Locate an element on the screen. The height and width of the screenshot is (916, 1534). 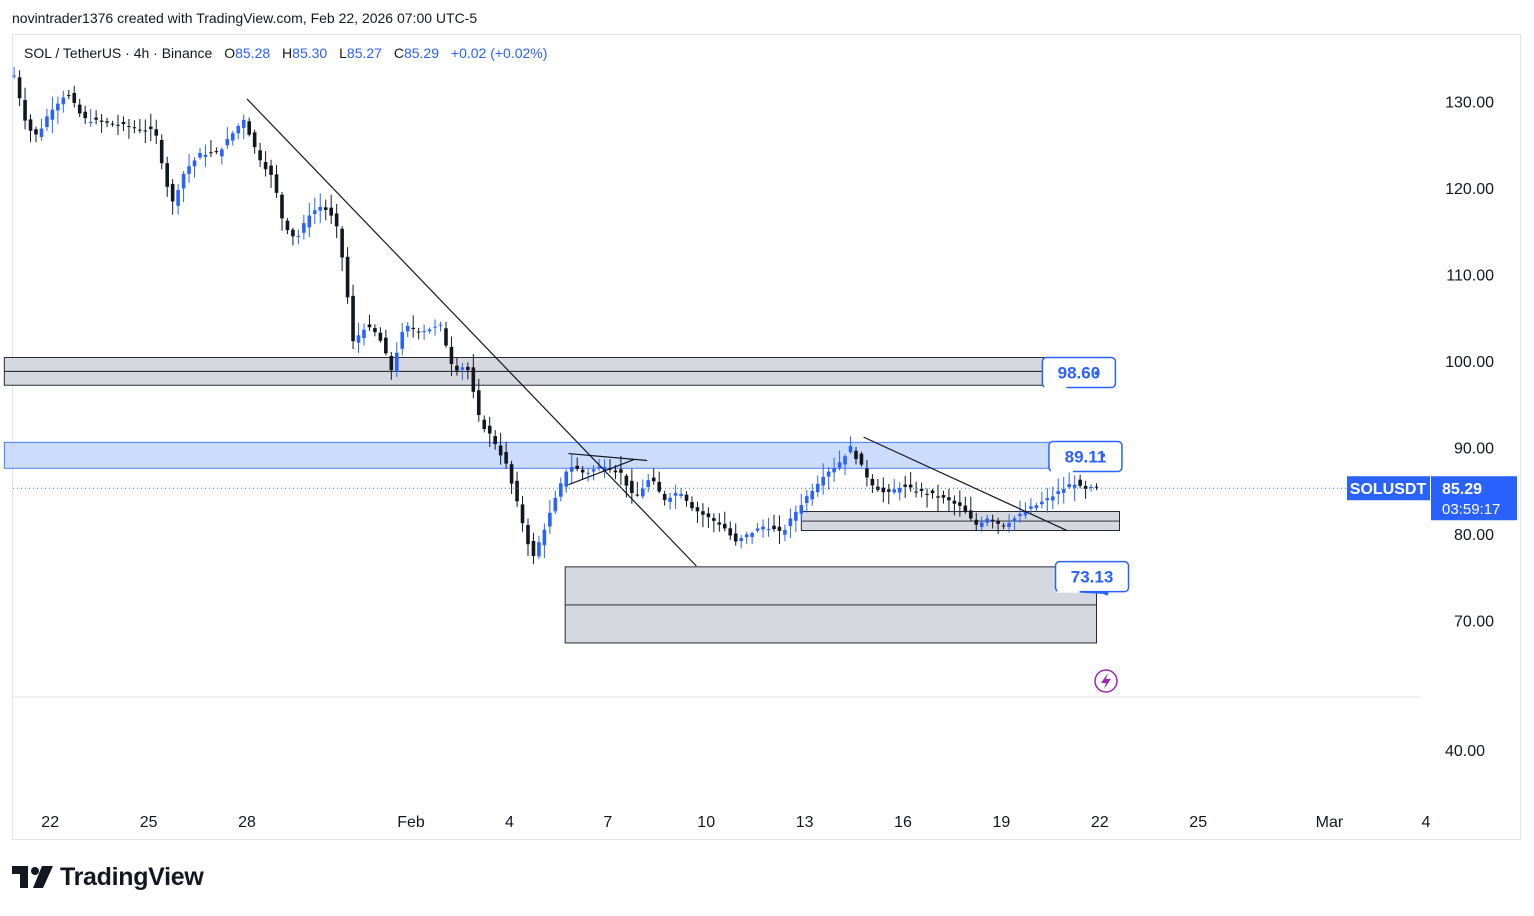
lightning-icon is located at coordinates (1106, 681).